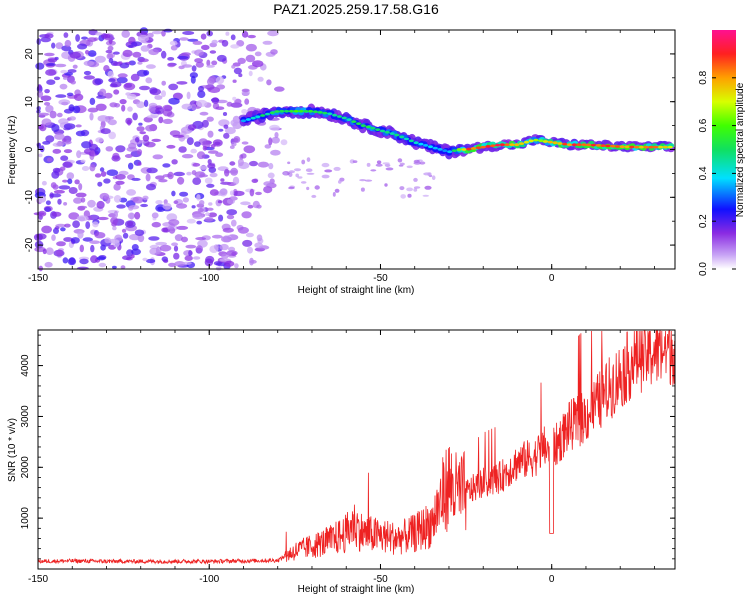 The height and width of the screenshot is (600, 750). What do you see at coordinates (552, 579) in the screenshot?
I see `snr-xtick-label: 0` at bounding box center [552, 579].